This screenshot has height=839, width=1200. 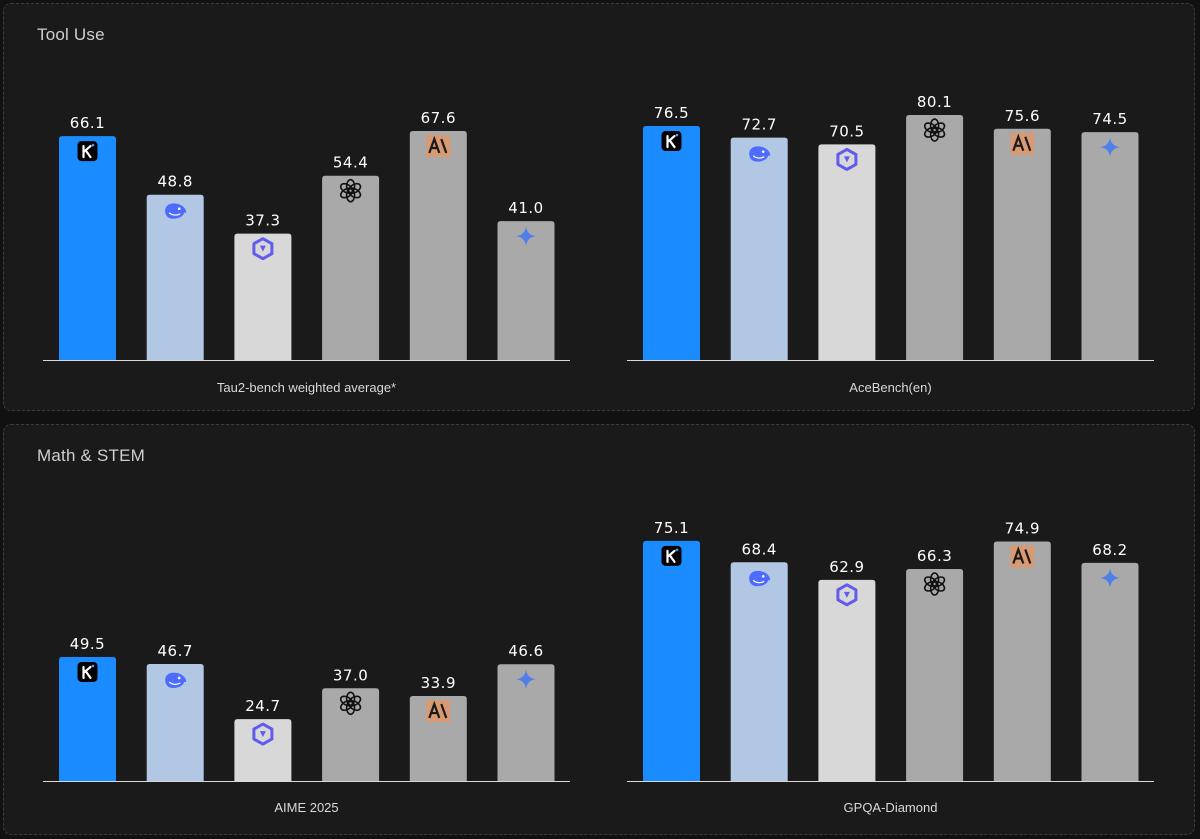 What do you see at coordinates (525, 208) in the screenshot?
I see `value-label: 41.0` at bounding box center [525, 208].